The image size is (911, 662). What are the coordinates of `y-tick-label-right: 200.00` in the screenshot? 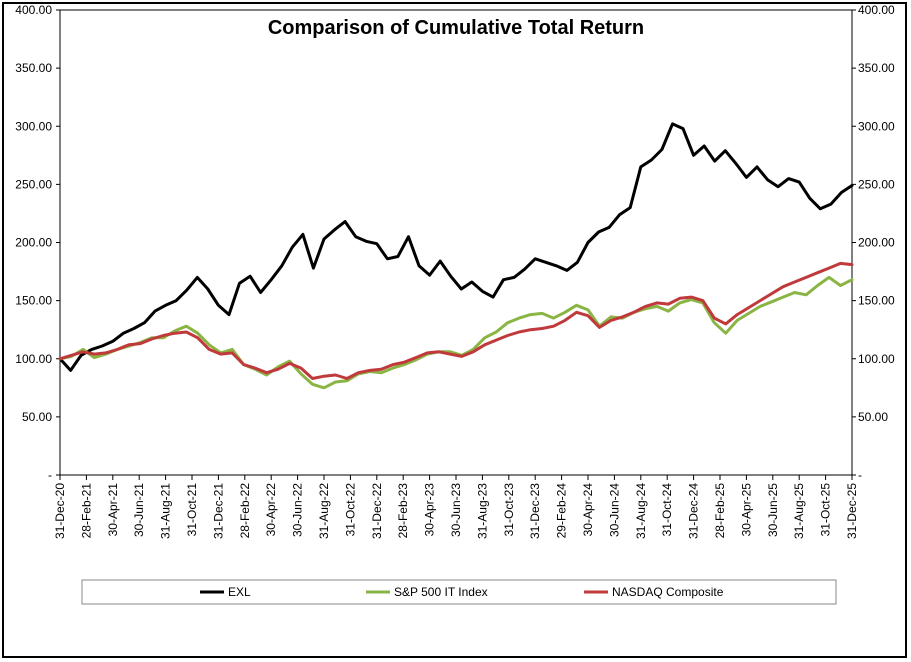 It's located at (876, 243).